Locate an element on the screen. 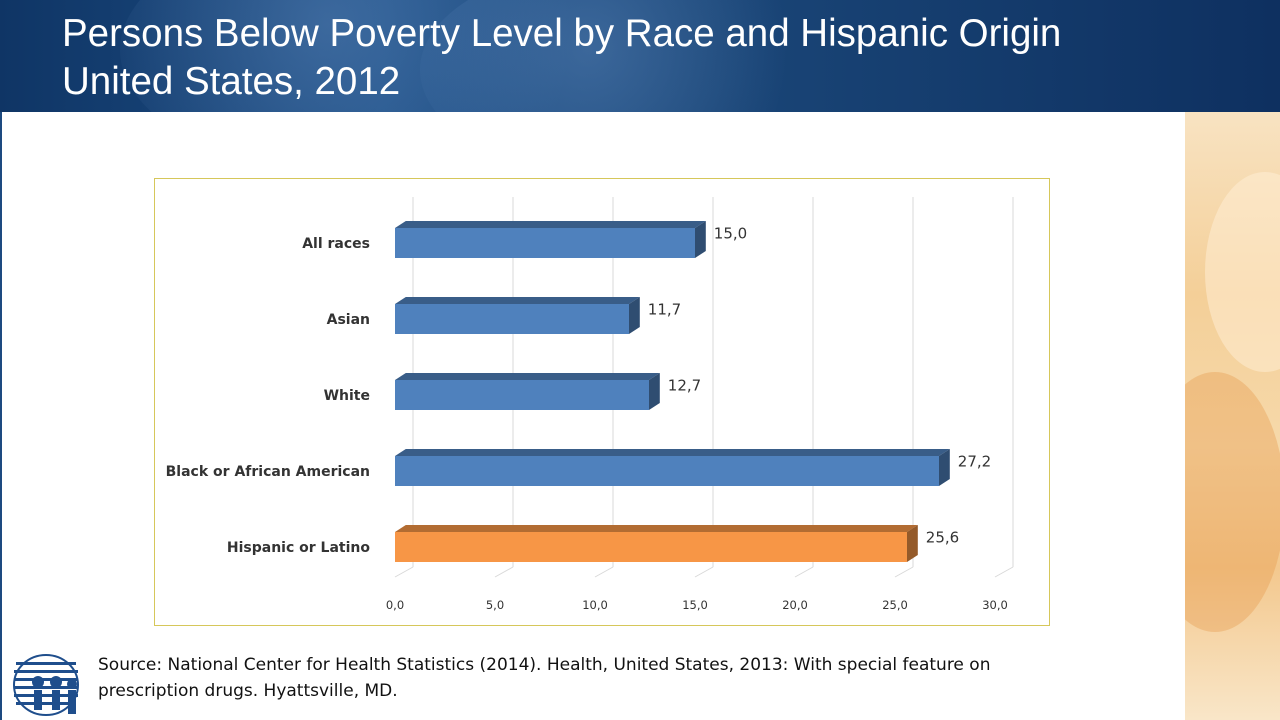 The width and height of the screenshot is (1280, 720). x-tick-label: 20,0 is located at coordinates (795, 605).